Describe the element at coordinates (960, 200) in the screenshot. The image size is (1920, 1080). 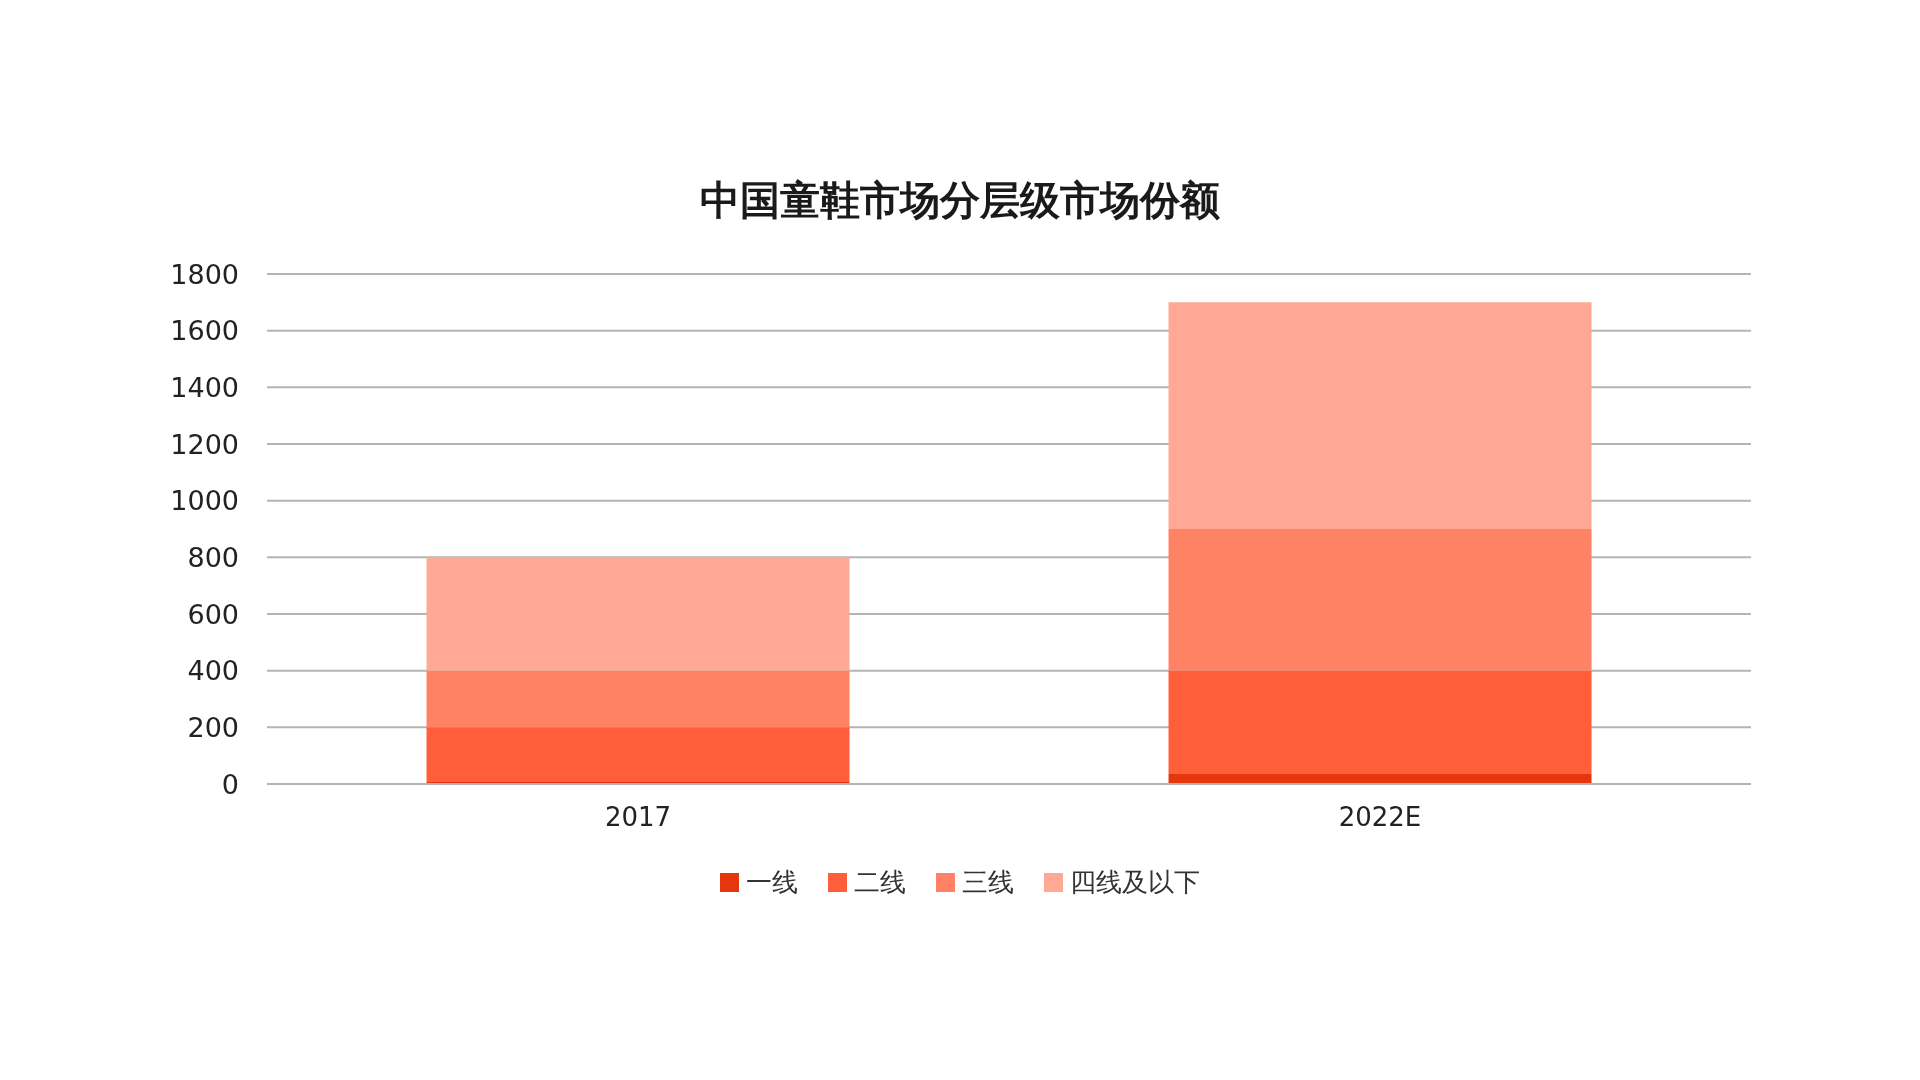
I see `chart-title: 中国童鞋市场分层级市场份额` at that location.